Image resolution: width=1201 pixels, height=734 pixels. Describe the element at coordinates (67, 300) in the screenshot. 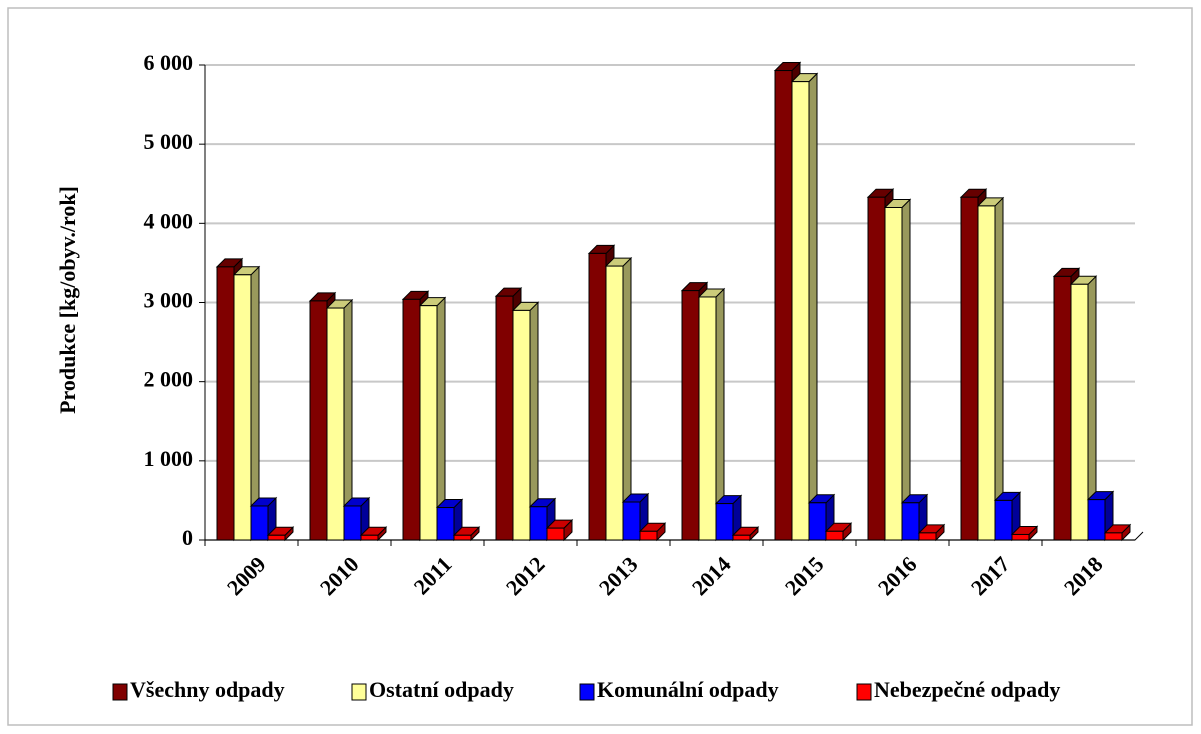

I see `y-axis-label: Produkce [kg/obyv./rok]` at that location.